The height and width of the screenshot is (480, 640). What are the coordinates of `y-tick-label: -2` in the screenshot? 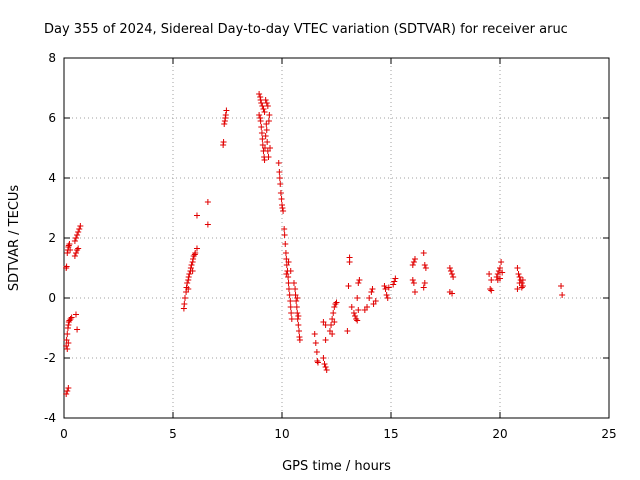 It's located at (50, 358).